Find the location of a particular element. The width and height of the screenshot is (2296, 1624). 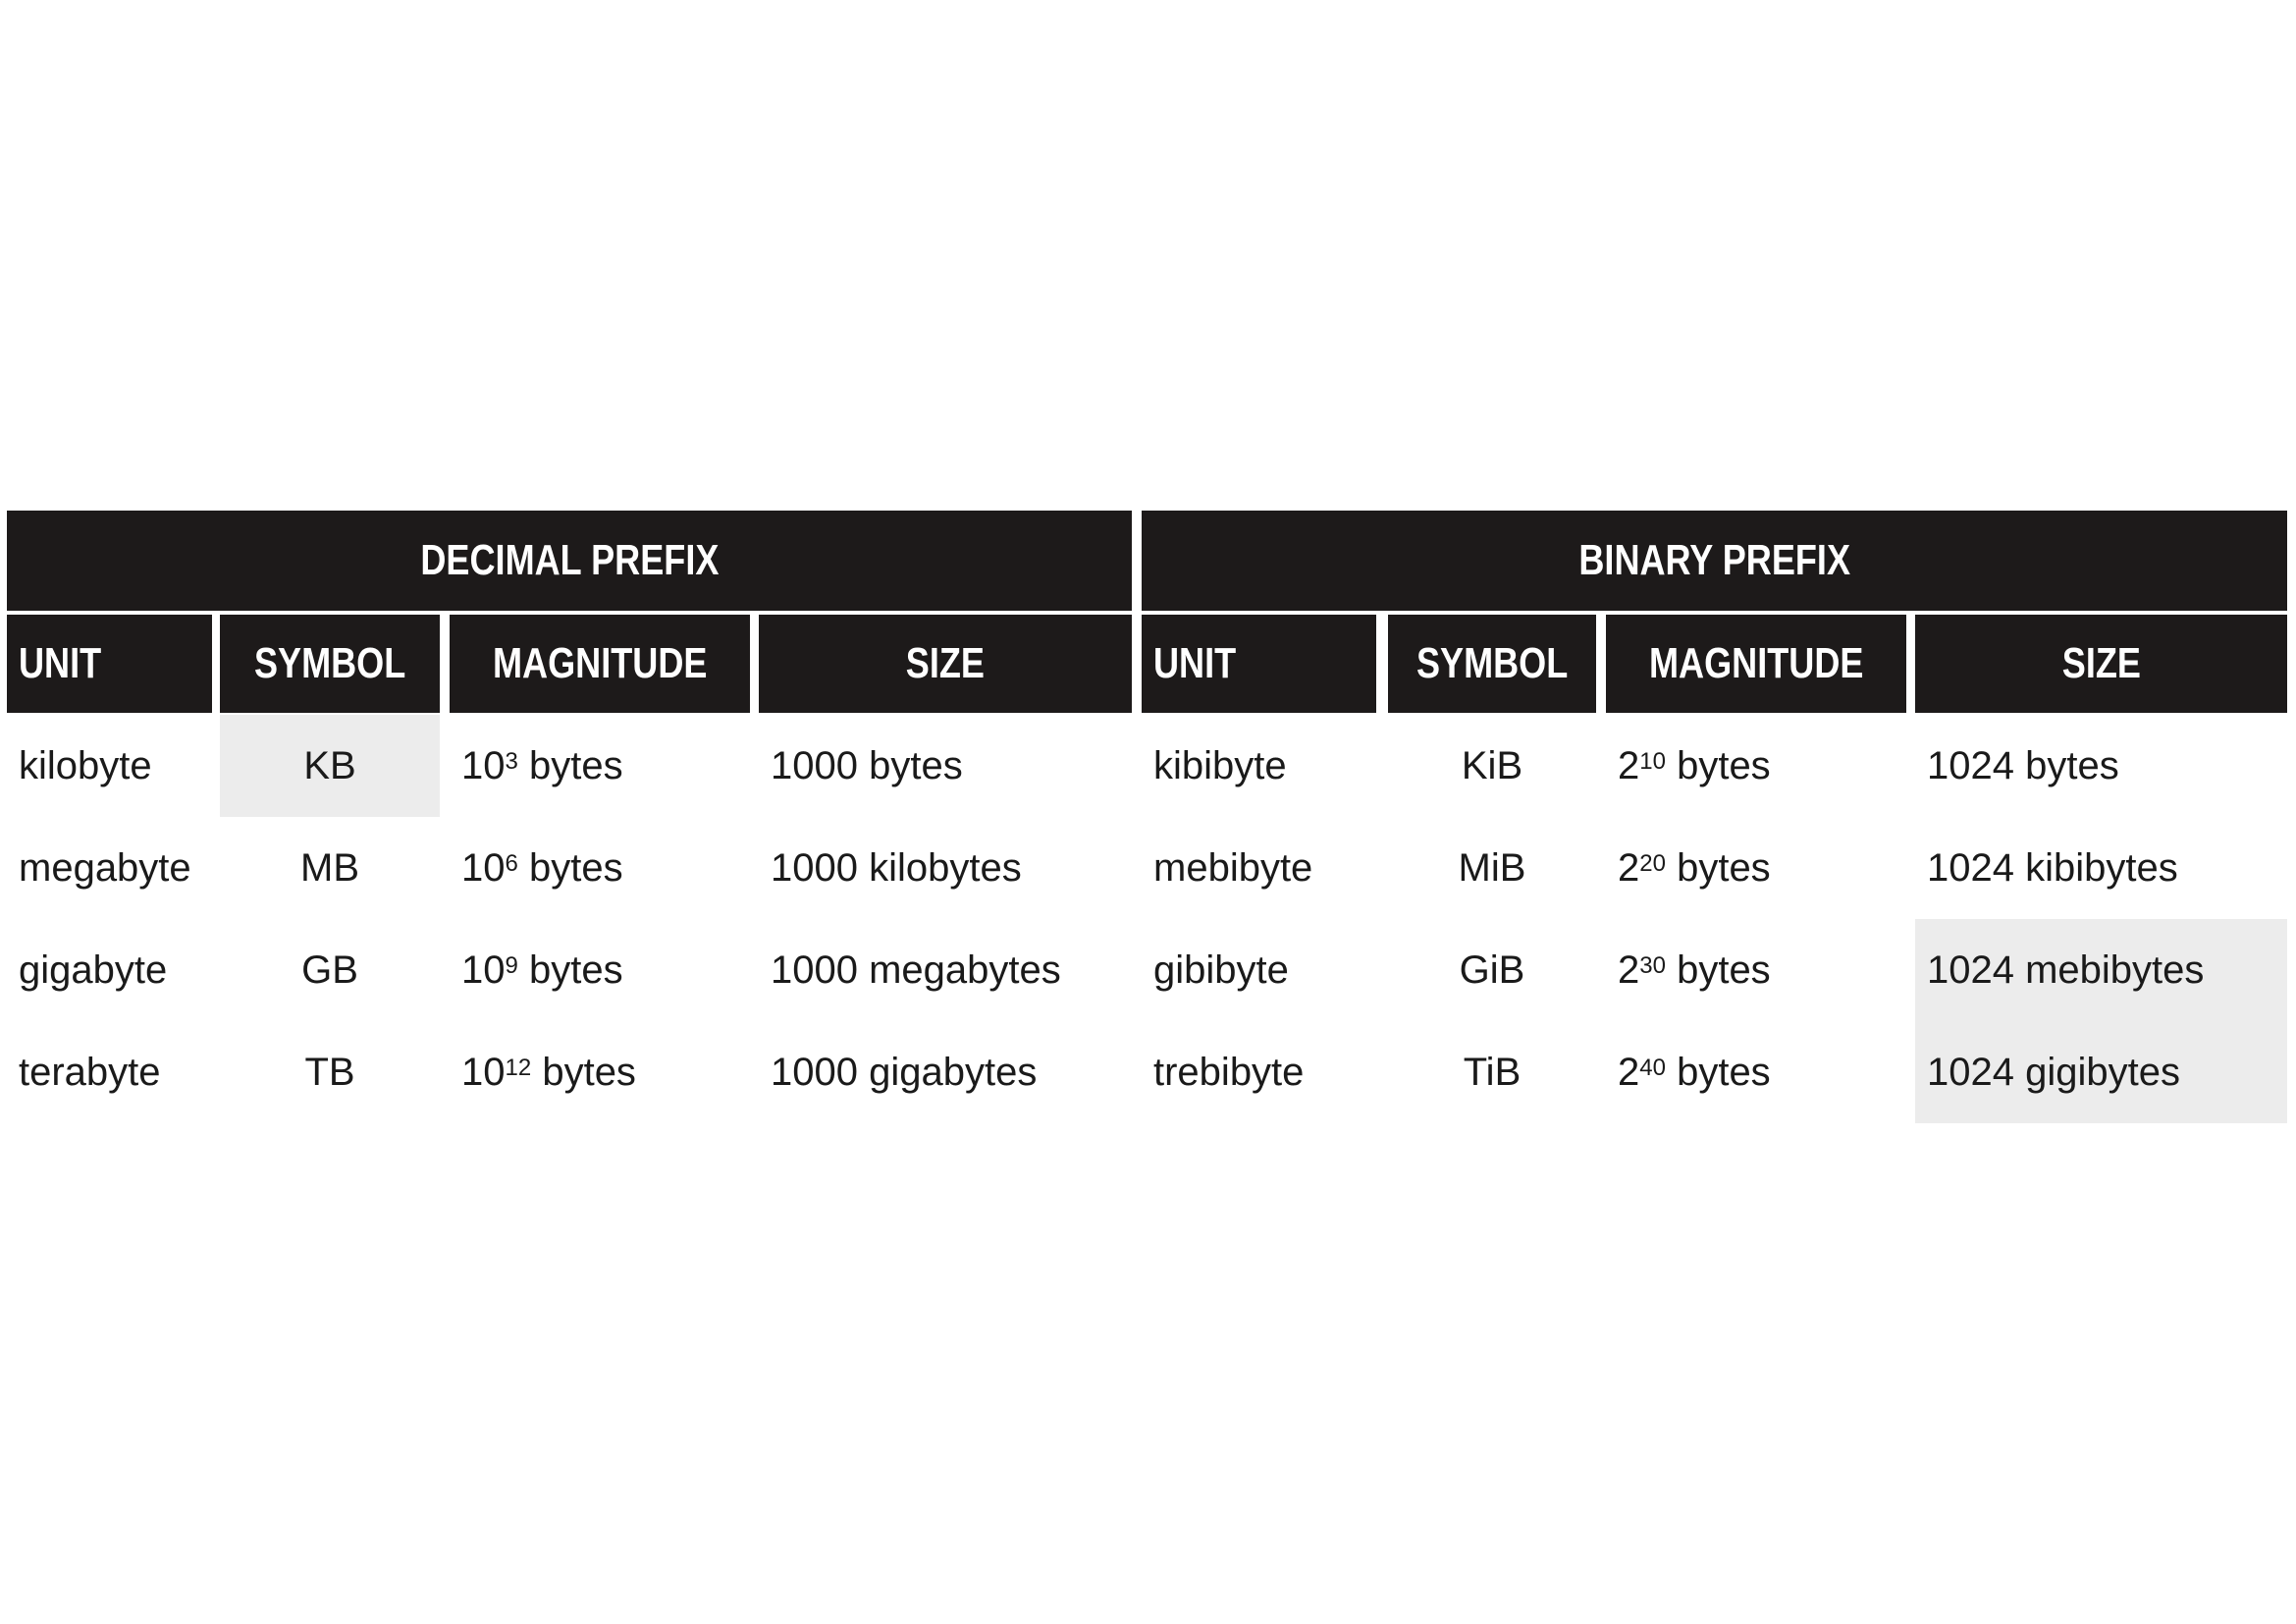

binary-row-2-size: 1024 mebibytes is located at coordinates (2101, 970).